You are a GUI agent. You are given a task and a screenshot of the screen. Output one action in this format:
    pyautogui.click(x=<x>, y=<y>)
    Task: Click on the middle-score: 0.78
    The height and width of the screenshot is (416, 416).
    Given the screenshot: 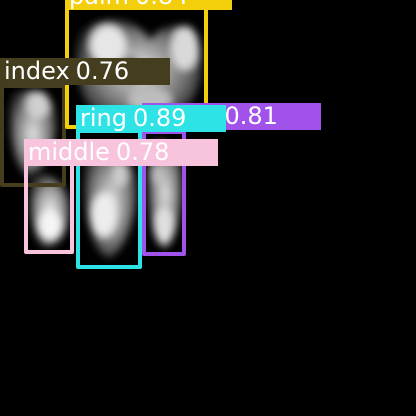 What is the action you would take?
    pyautogui.click(x=142, y=152)
    